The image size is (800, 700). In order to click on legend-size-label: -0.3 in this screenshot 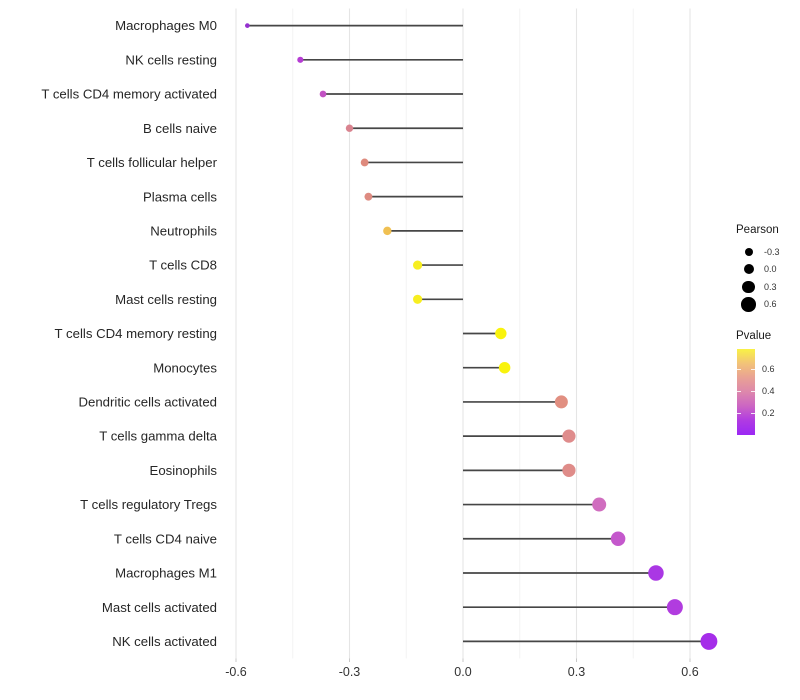, I will do `click(772, 251)`.